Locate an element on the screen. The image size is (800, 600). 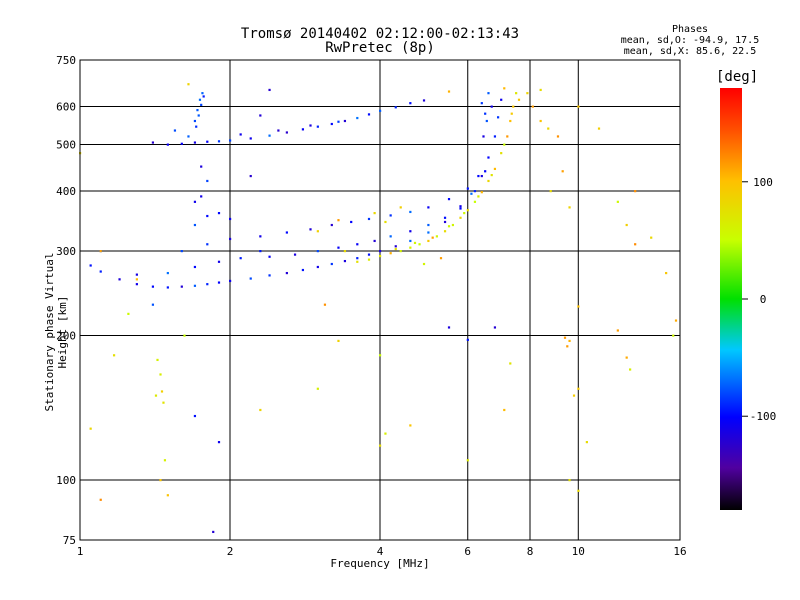
x-tick-label: 8 is located at coordinates (530, 551).